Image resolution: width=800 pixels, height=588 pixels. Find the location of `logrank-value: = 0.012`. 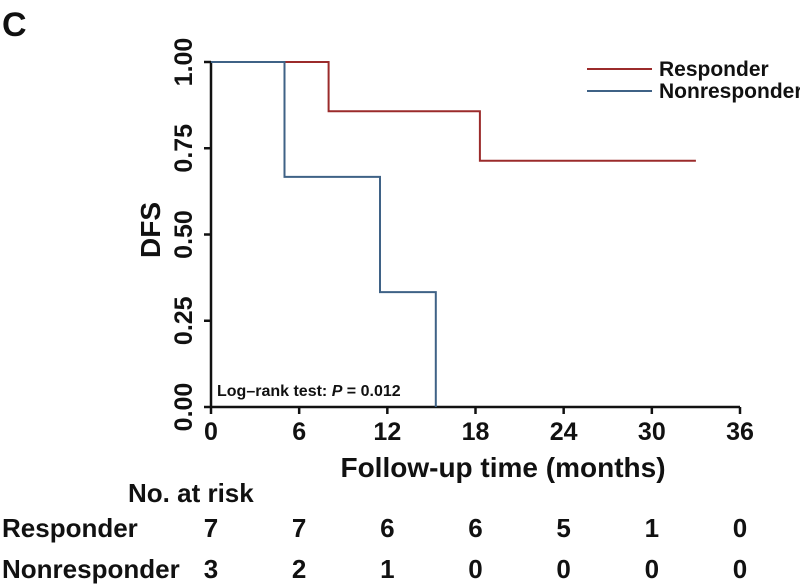

logrank-value: = 0.012 is located at coordinates (371, 391).